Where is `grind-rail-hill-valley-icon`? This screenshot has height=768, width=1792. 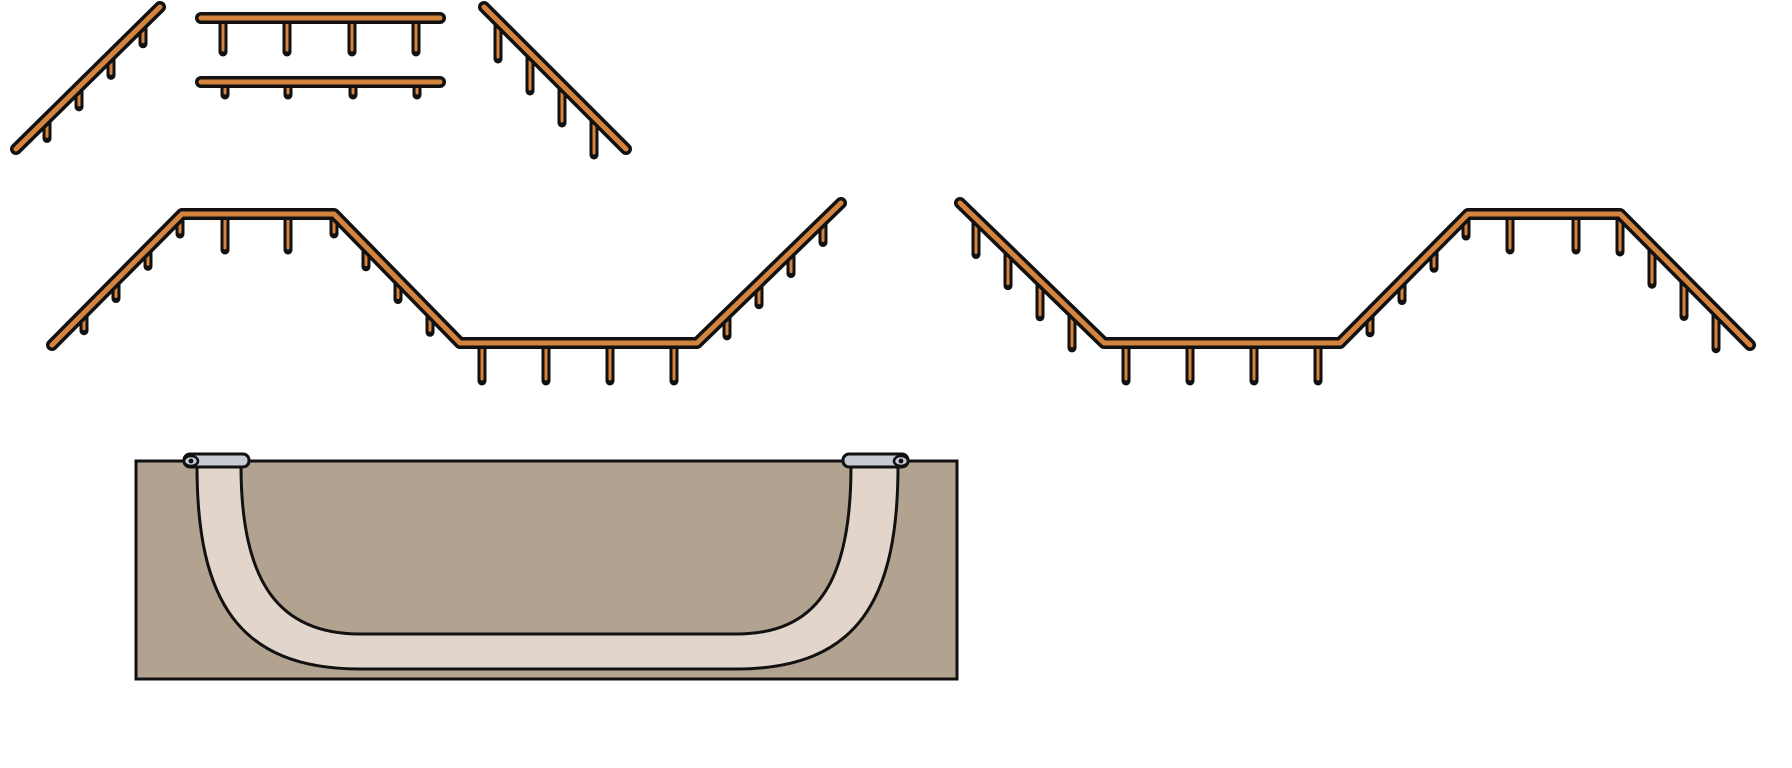 grind-rail-hill-valley-icon is located at coordinates (446, 291).